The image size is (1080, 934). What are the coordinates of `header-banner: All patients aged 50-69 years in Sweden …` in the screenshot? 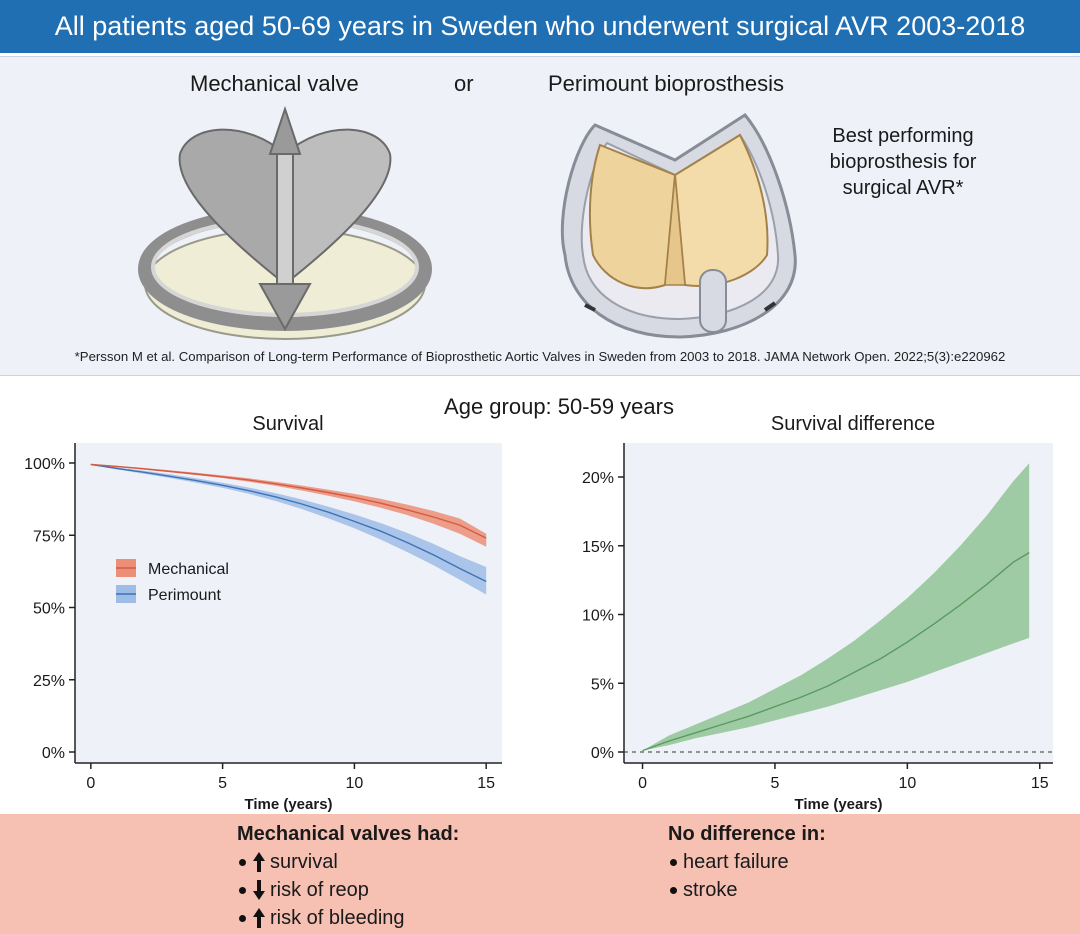 It's located at (540, 26).